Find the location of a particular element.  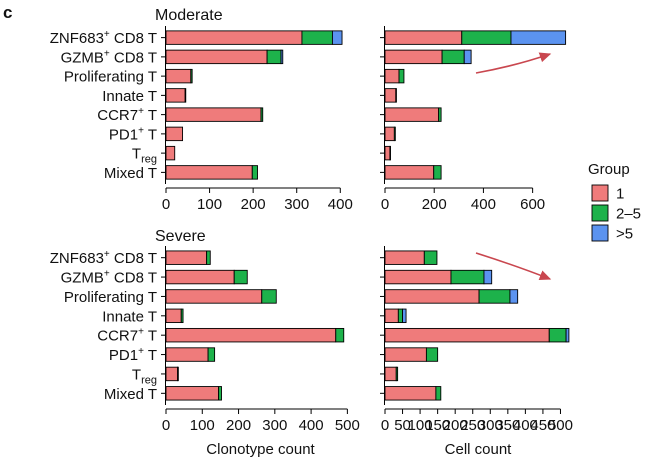

x-tick-label: 250 is located at coordinates (472, 425).